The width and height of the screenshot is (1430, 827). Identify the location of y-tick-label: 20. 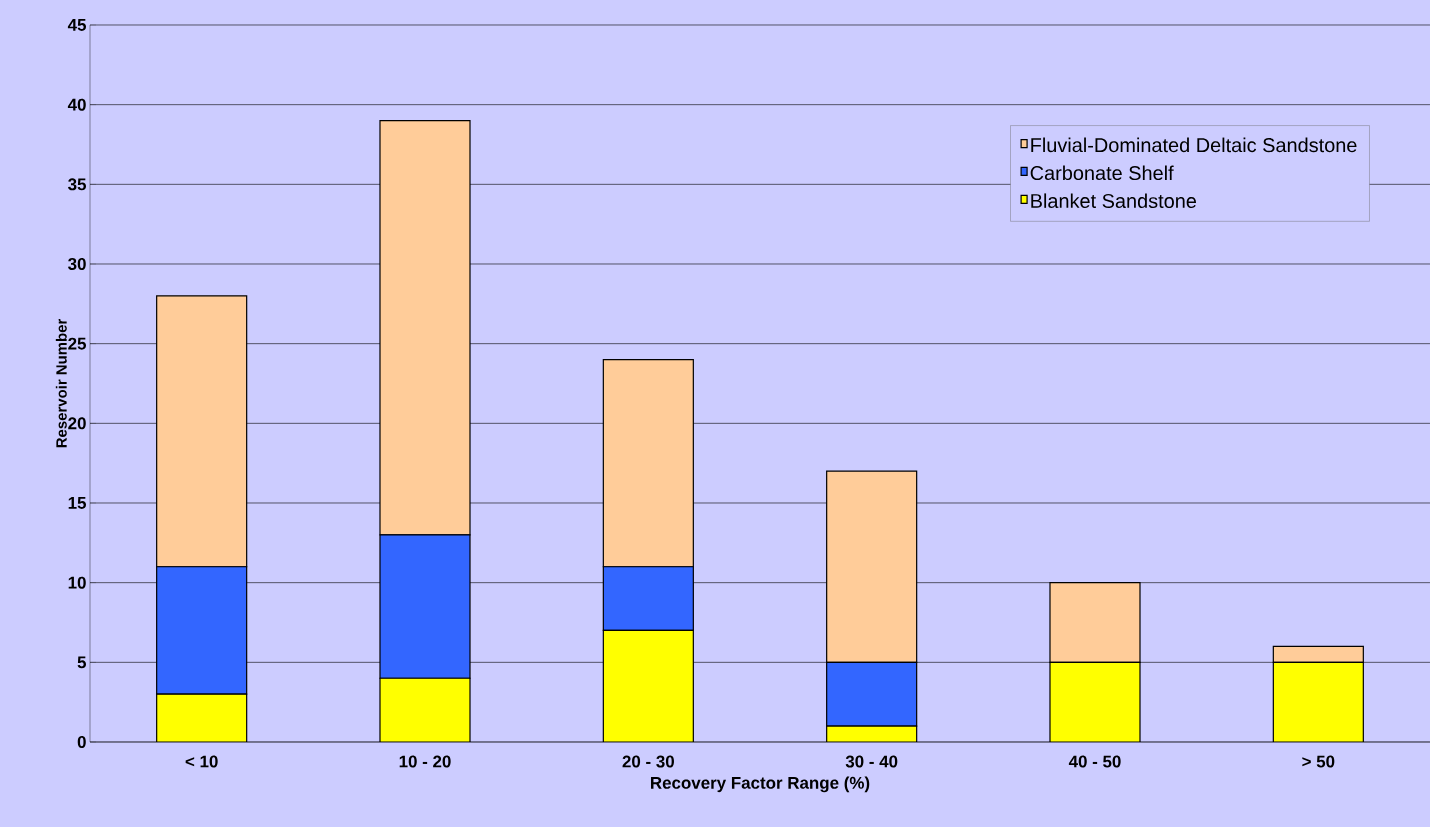
(77, 423).